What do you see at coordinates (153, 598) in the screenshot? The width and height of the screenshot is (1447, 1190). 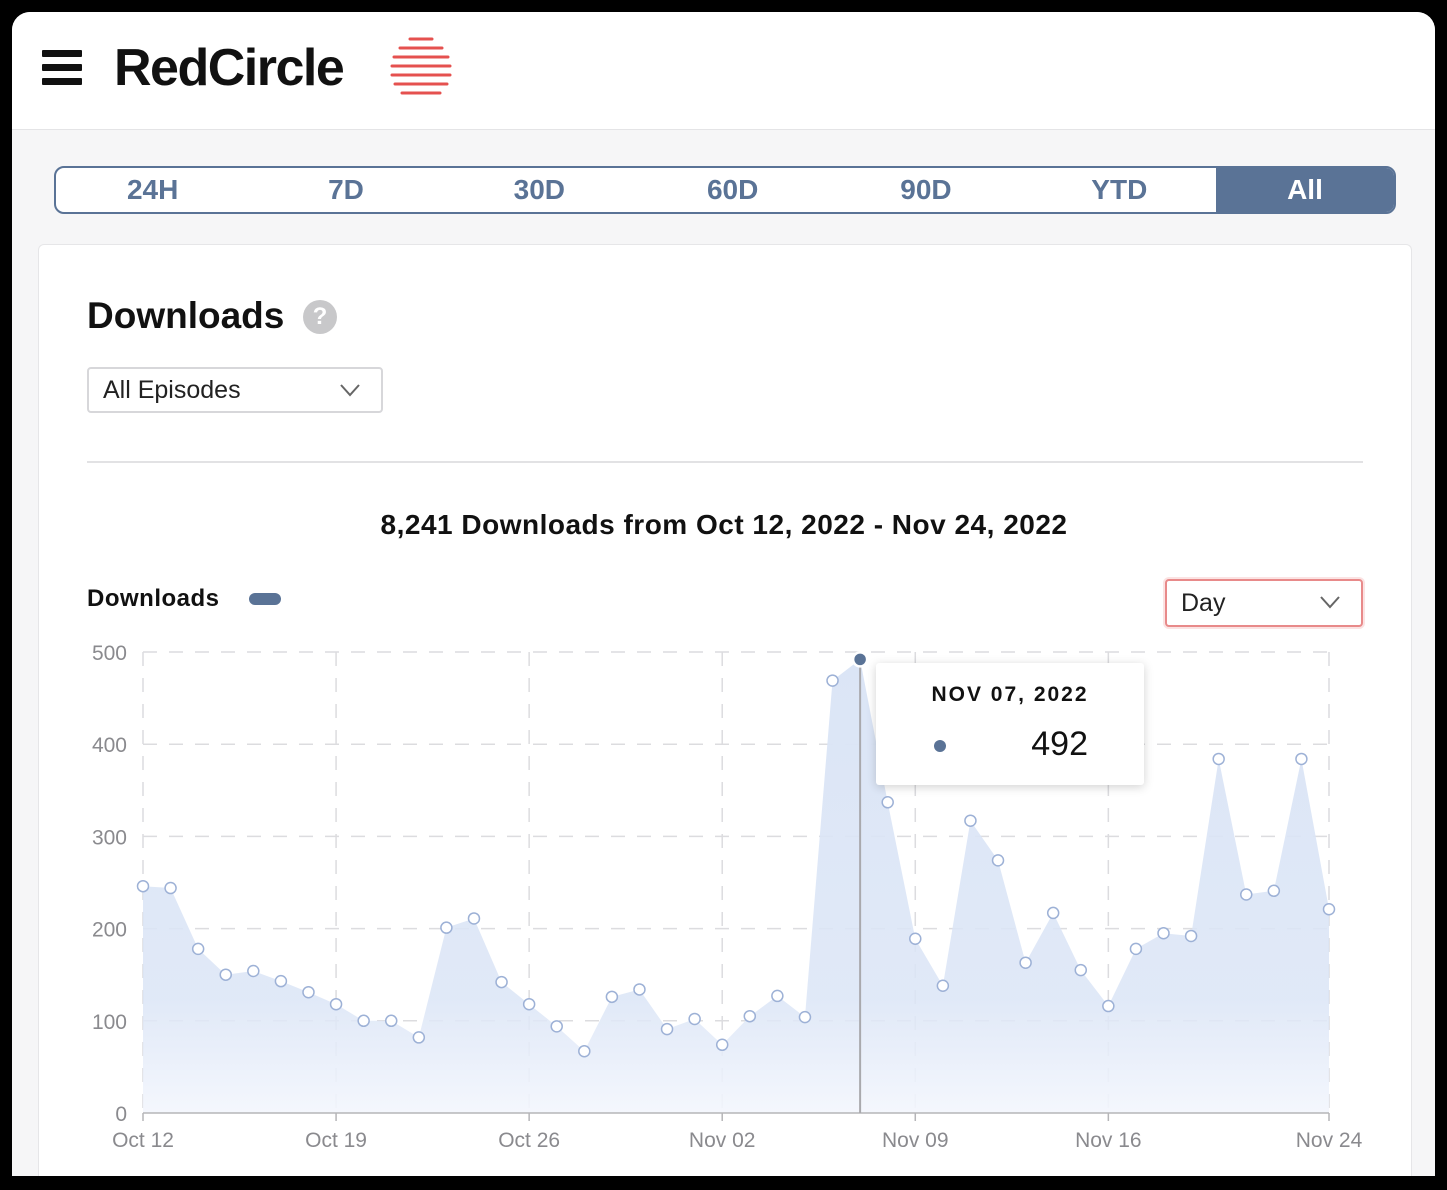 I see `legend-label: Downloads` at bounding box center [153, 598].